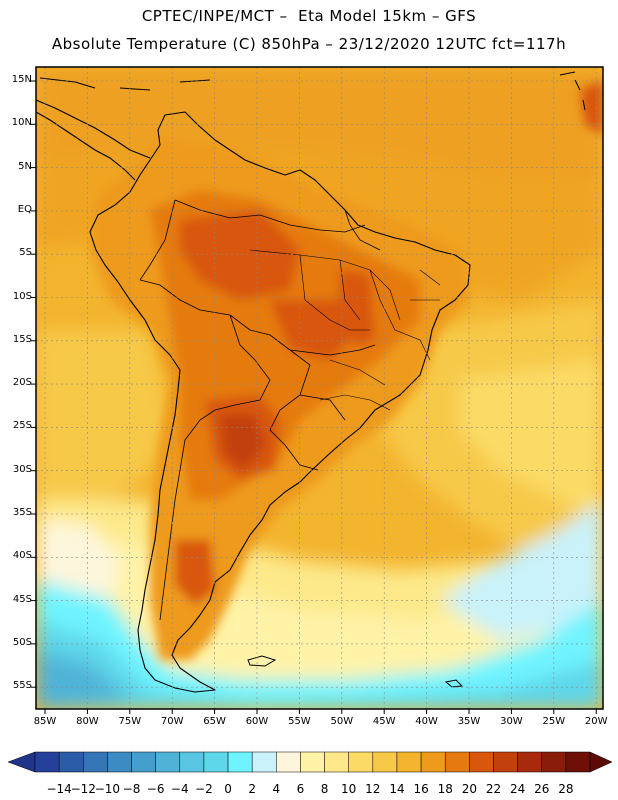 The image size is (618, 800). What do you see at coordinates (22, 686) in the screenshot?
I see `lat-label: 55S` at bounding box center [22, 686].